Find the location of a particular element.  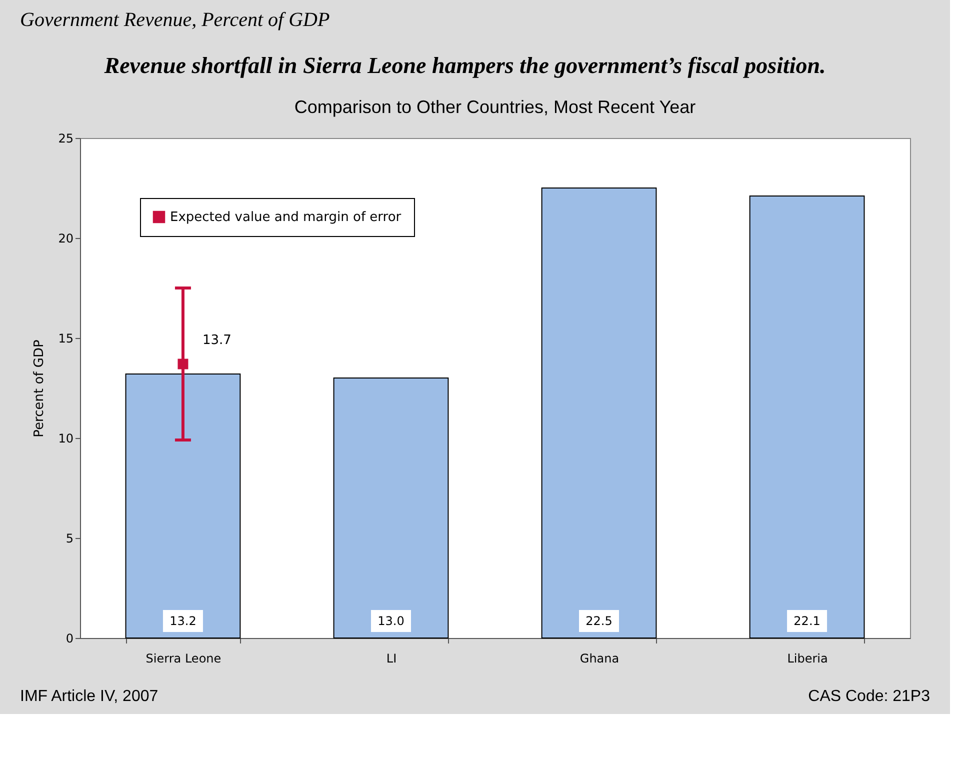

x-tick-label: Liberia is located at coordinates (807, 659).